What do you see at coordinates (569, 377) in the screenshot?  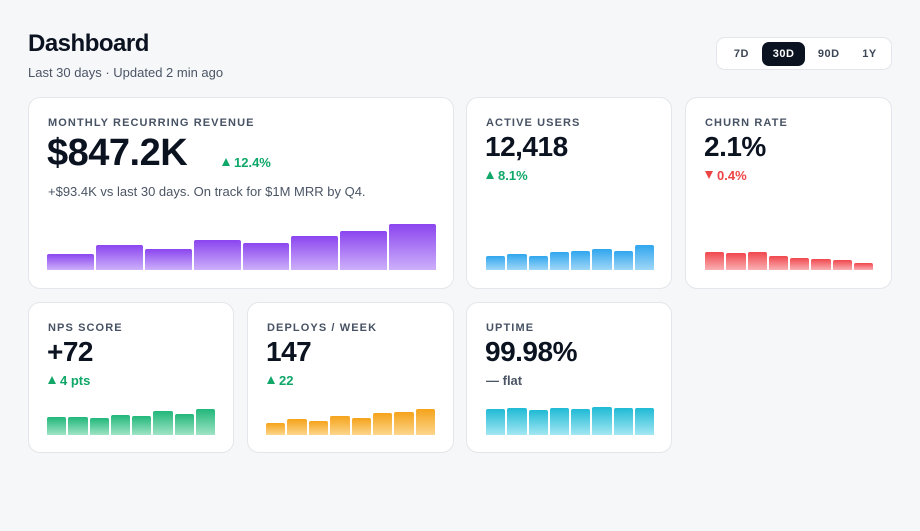 I see `uptime-card: UPTIME 99.98% — flat` at bounding box center [569, 377].